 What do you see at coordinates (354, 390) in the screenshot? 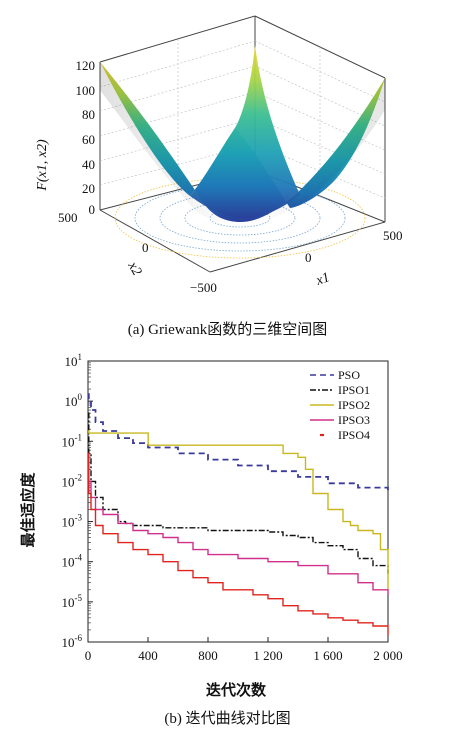
I see `legend-label: IPSO1` at bounding box center [354, 390].